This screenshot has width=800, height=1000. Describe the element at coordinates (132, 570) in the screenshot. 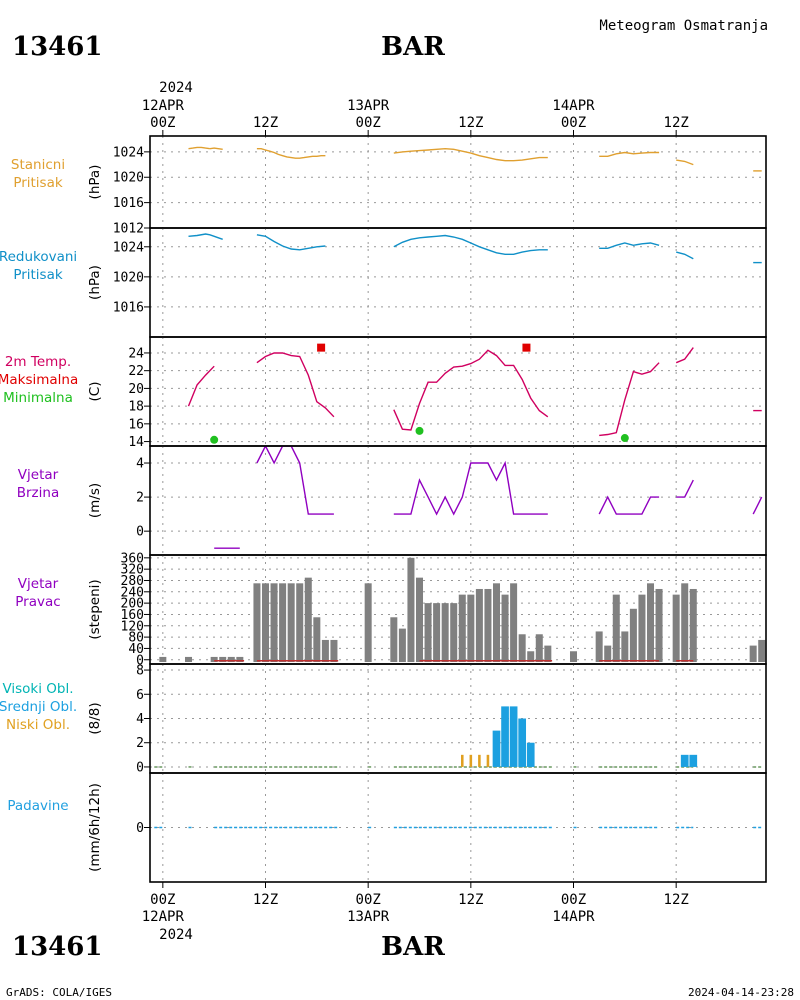

I see `y-tick-label: 320` at that location.